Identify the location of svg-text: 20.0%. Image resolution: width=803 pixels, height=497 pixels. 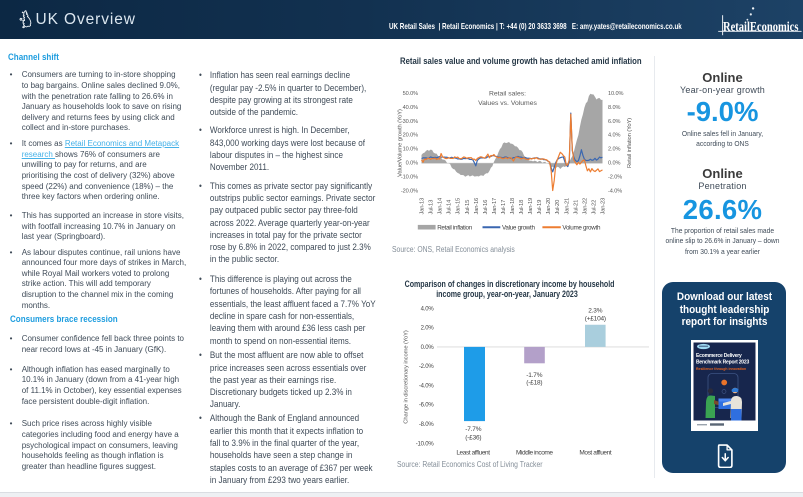
(410, 136).